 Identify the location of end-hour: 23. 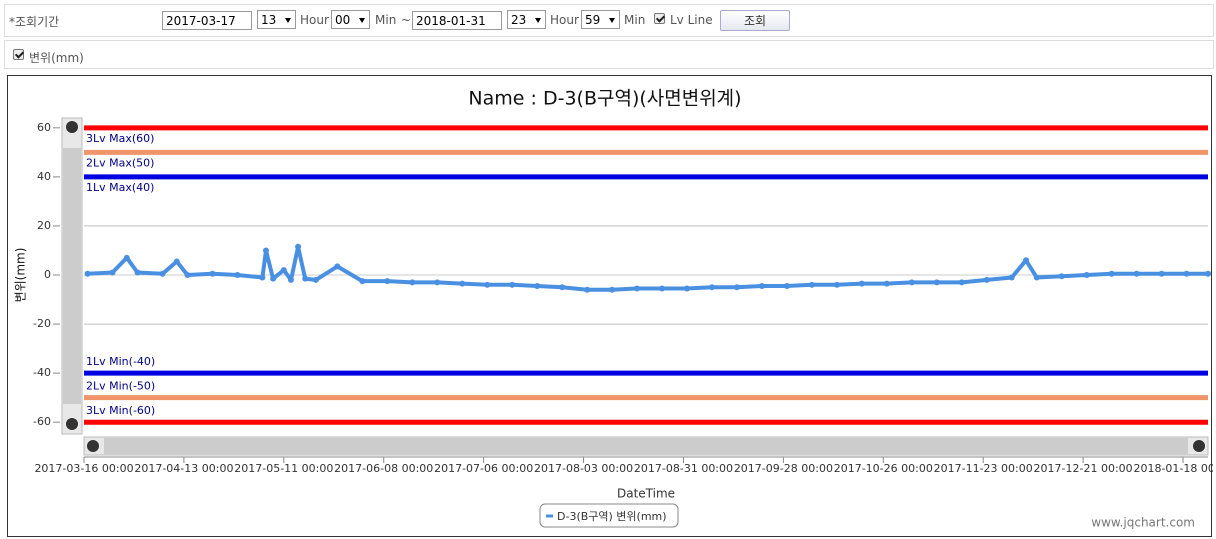
(526, 19).